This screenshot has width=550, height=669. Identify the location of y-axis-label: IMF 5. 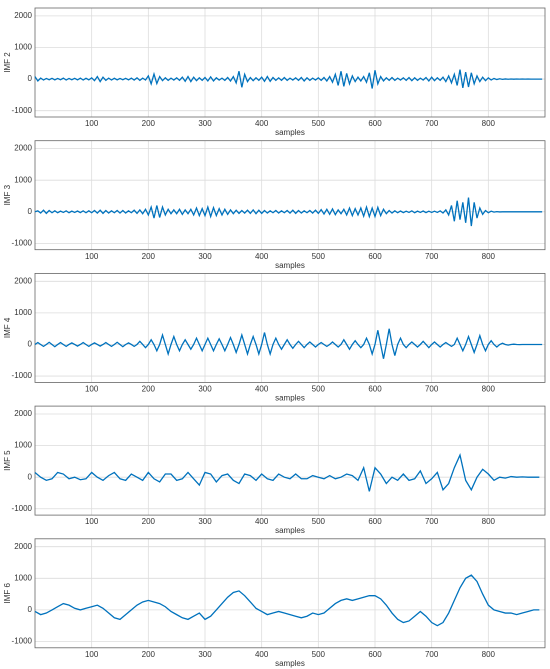
(7, 460).